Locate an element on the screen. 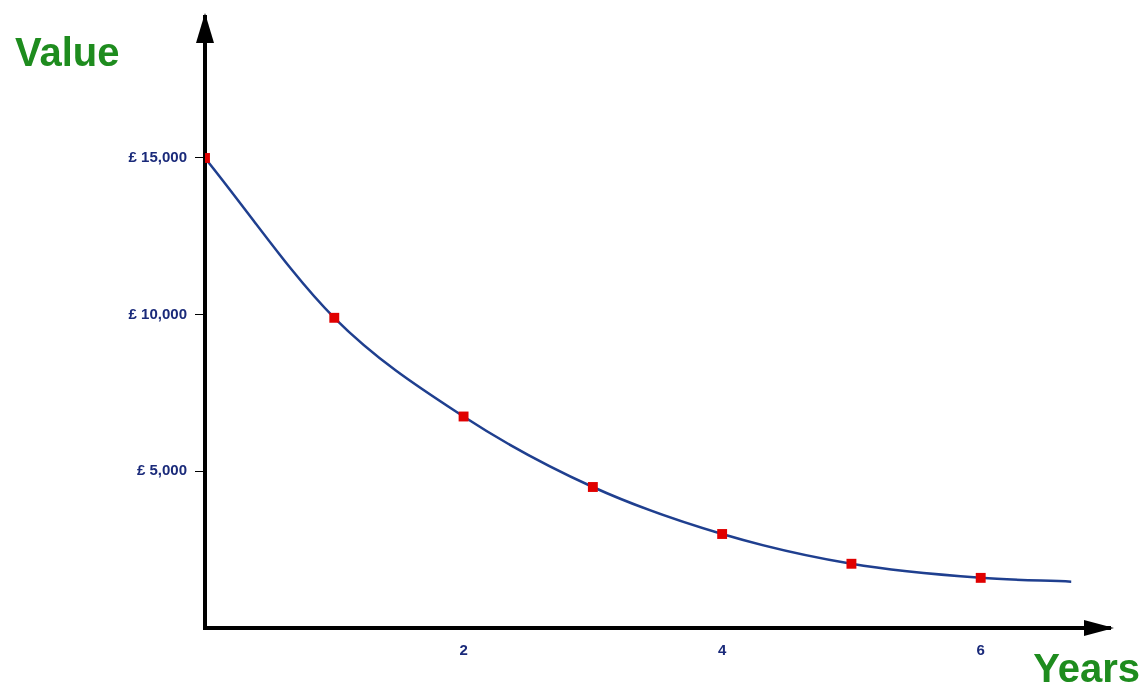 Image resolution: width=1146 pixels, height=688 pixels. y-axis-title: Value is located at coordinates (67, 52).